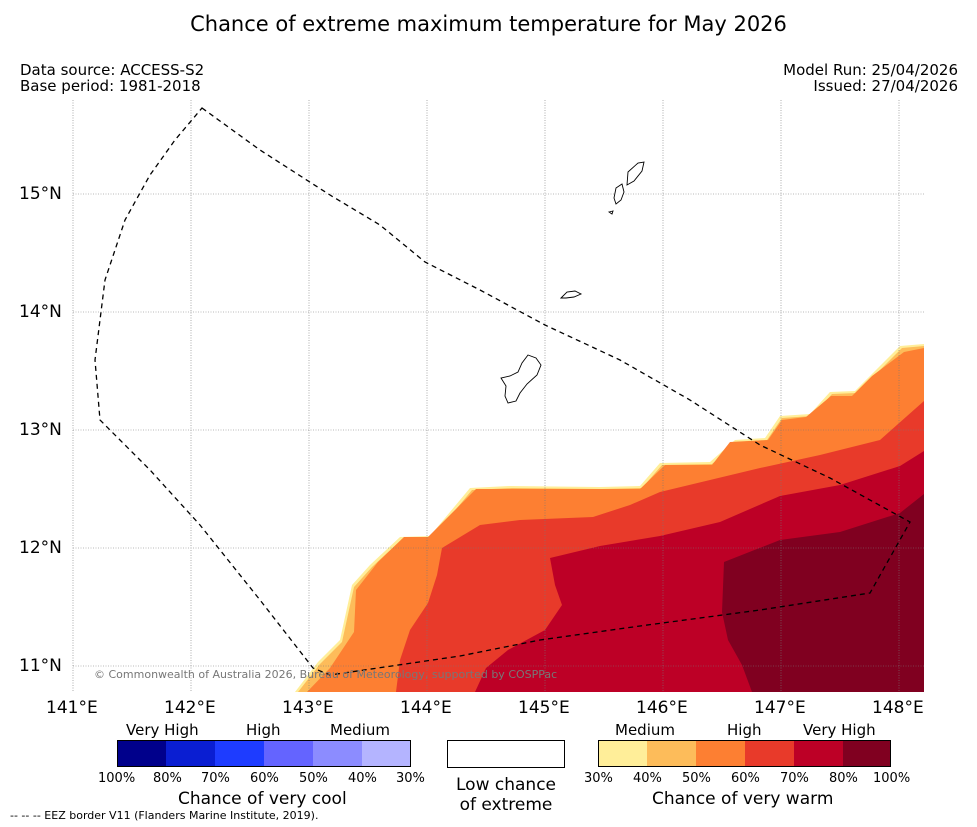 The width and height of the screenshot is (977, 827). Describe the element at coordinates (40, 194) in the screenshot. I see `lat-label-15n: 15°N` at that location.